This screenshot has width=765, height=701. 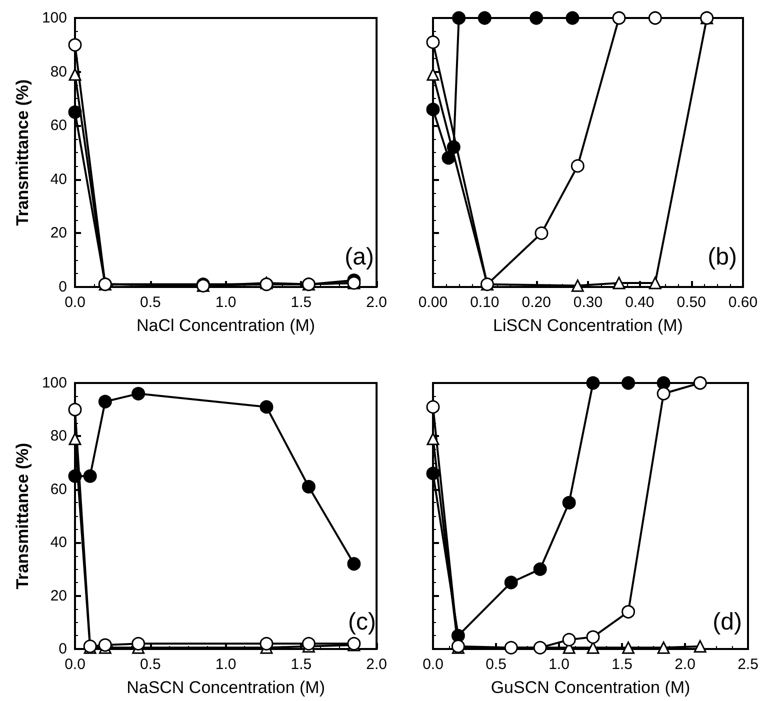 What do you see at coordinates (433, 302) in the screenshot?
I see `x-tick-label: 0.00` at bounding box center [433, 302].